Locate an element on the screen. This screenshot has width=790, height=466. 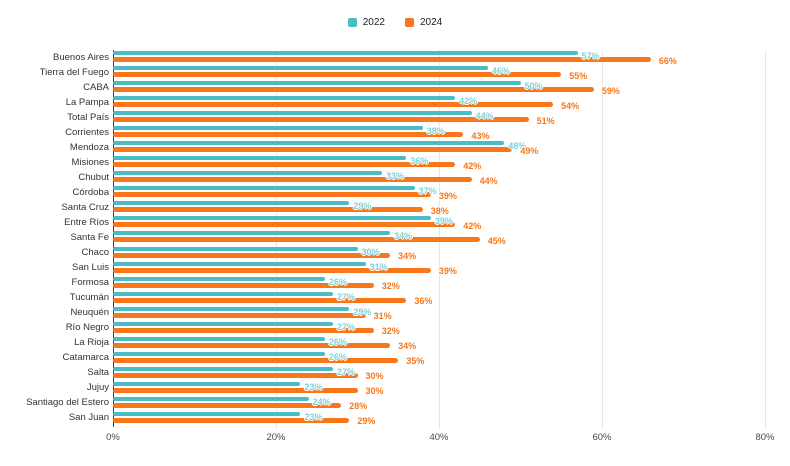
category-label: Entre Ríos is located at coordinates (86, 222).